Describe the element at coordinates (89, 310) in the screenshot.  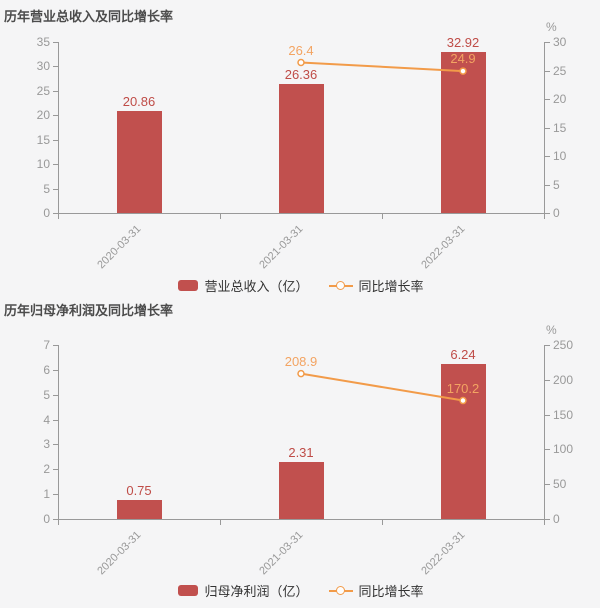
I see `chart-title: 历年归母净利润及同比增长率` at that location.